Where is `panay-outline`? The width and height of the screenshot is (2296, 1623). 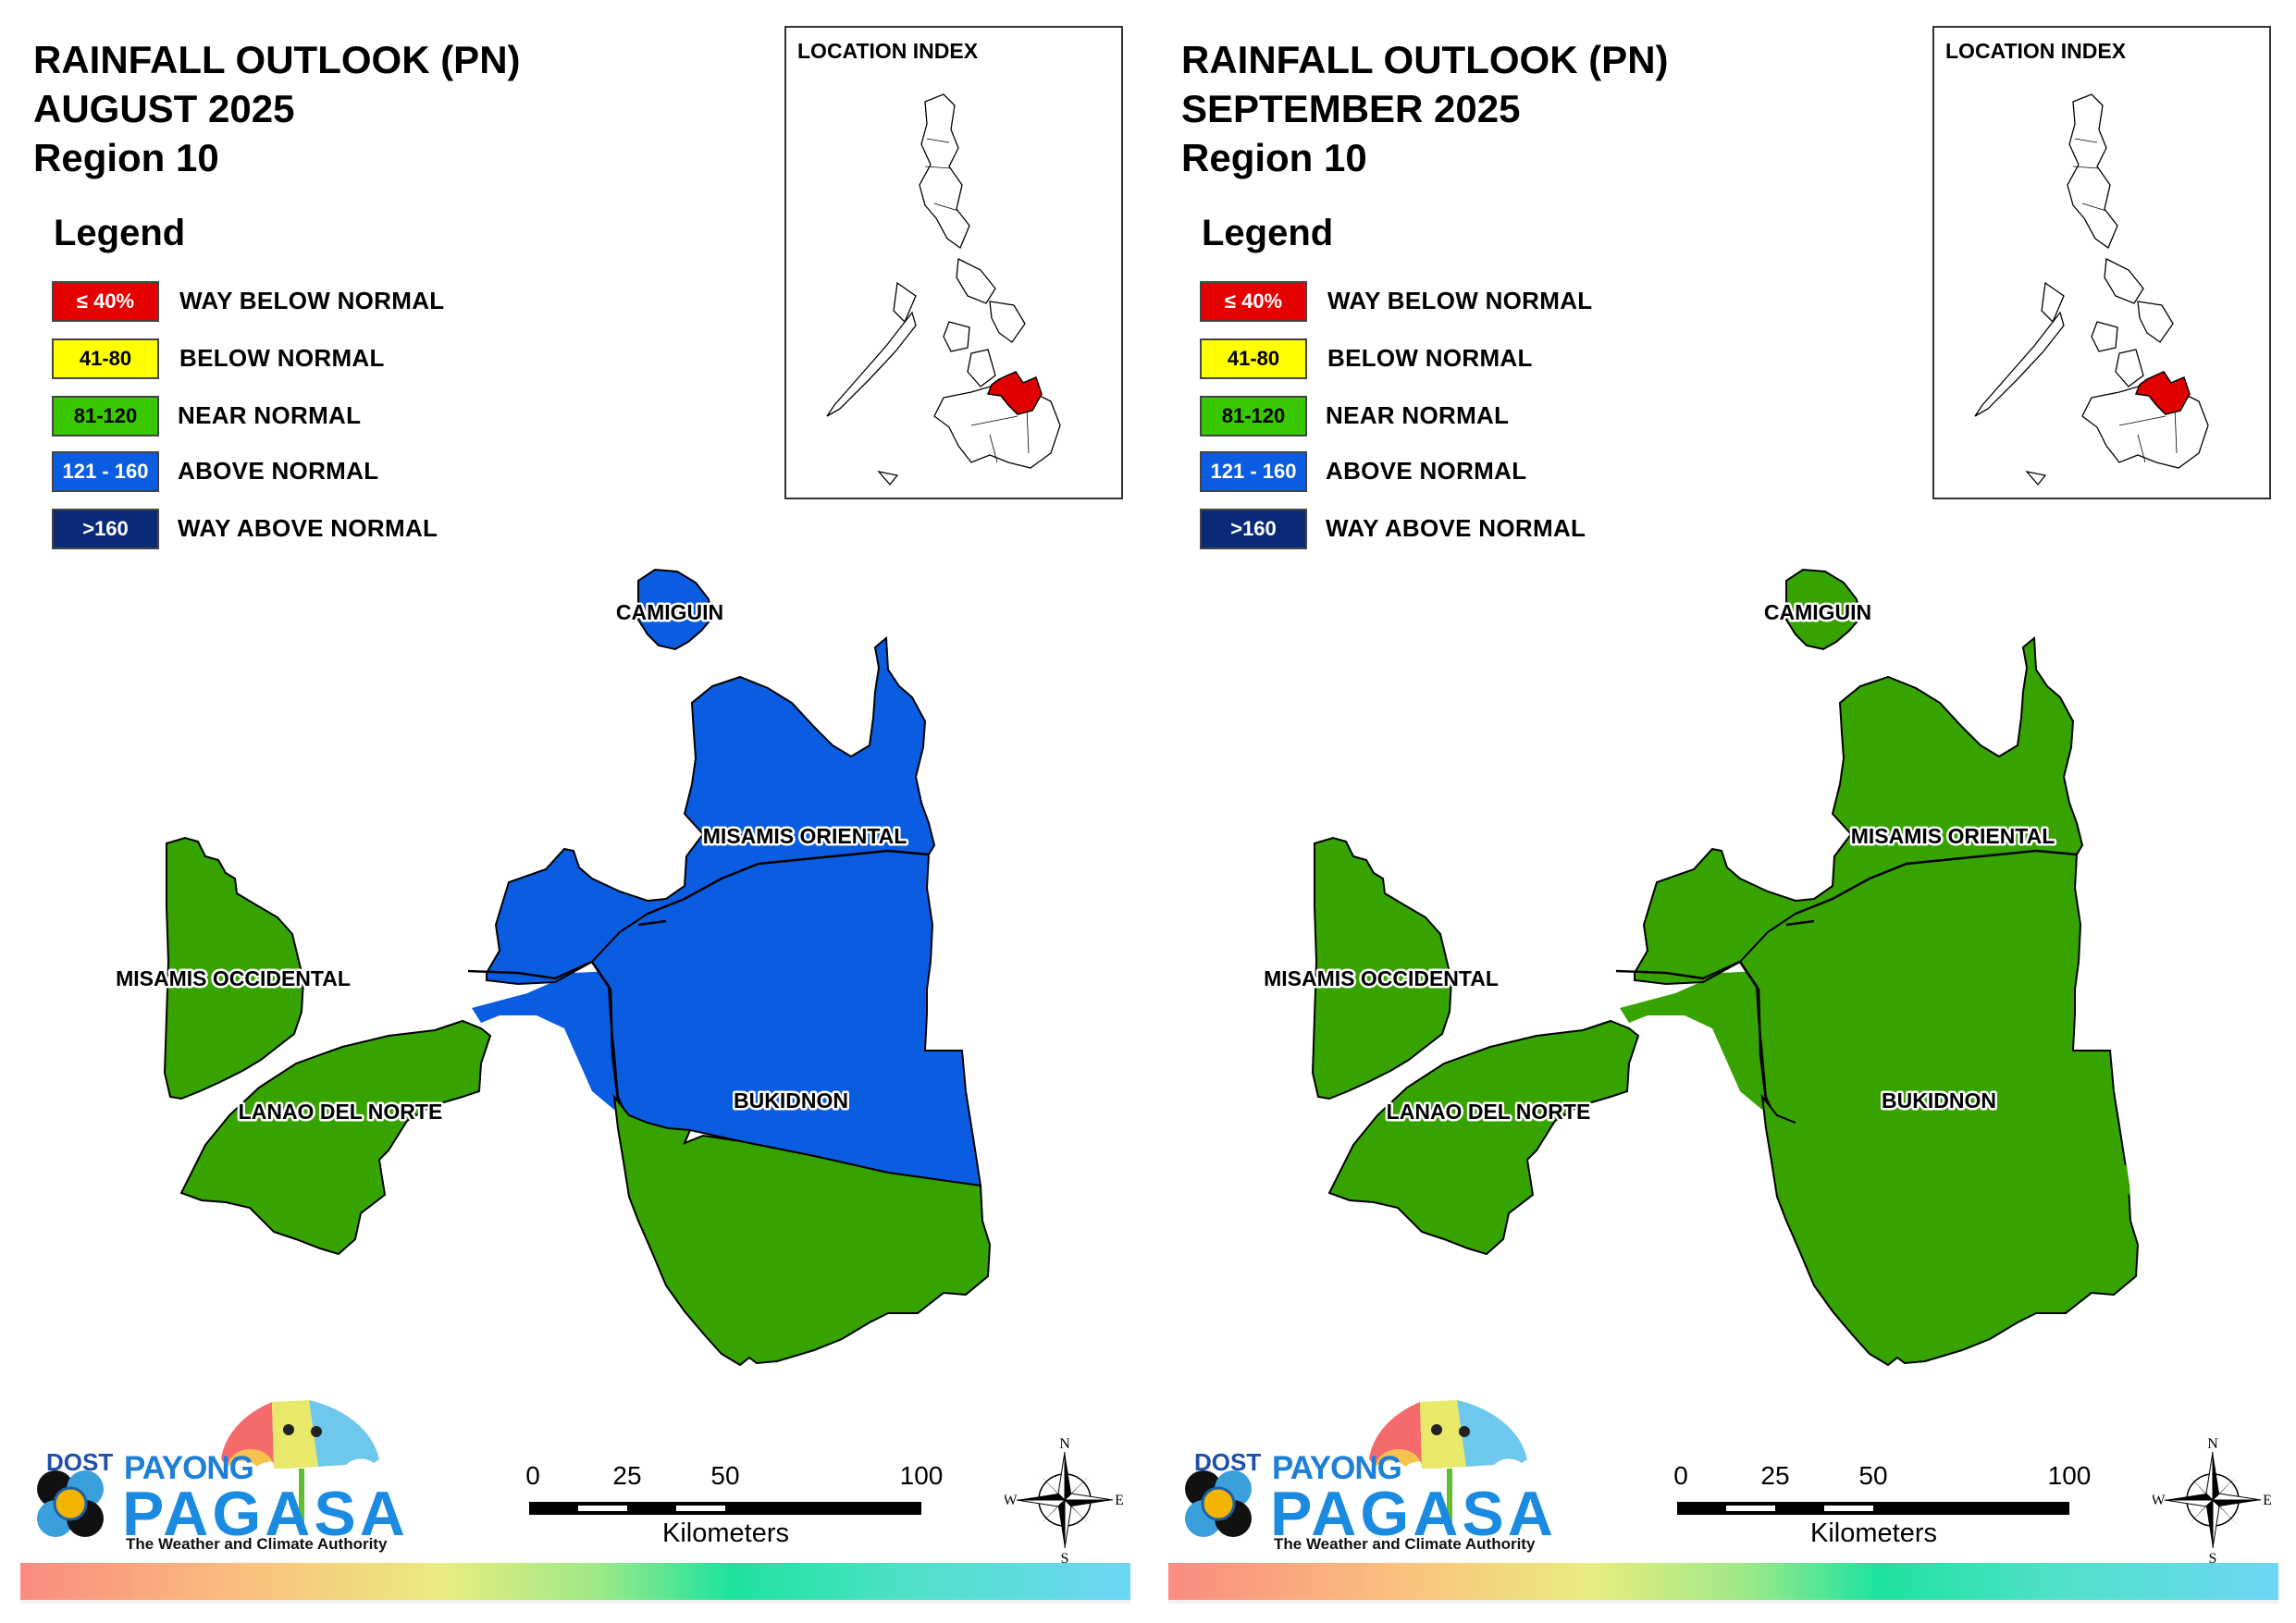 panay-outline is located at coordinates (2104, 336).